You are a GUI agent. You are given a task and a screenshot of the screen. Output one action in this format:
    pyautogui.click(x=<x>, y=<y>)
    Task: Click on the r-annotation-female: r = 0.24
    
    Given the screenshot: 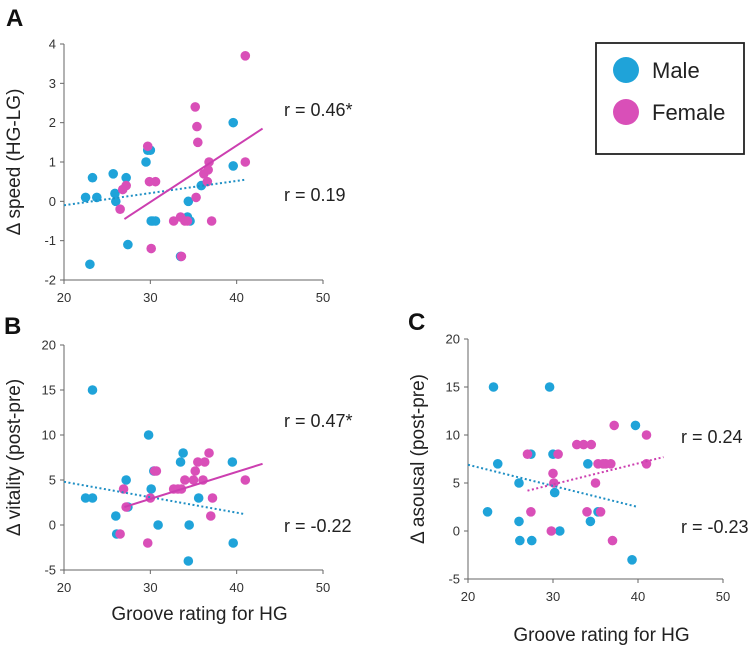 What is the action you would take?
    pyautogui.click(x=712, y=437)
    